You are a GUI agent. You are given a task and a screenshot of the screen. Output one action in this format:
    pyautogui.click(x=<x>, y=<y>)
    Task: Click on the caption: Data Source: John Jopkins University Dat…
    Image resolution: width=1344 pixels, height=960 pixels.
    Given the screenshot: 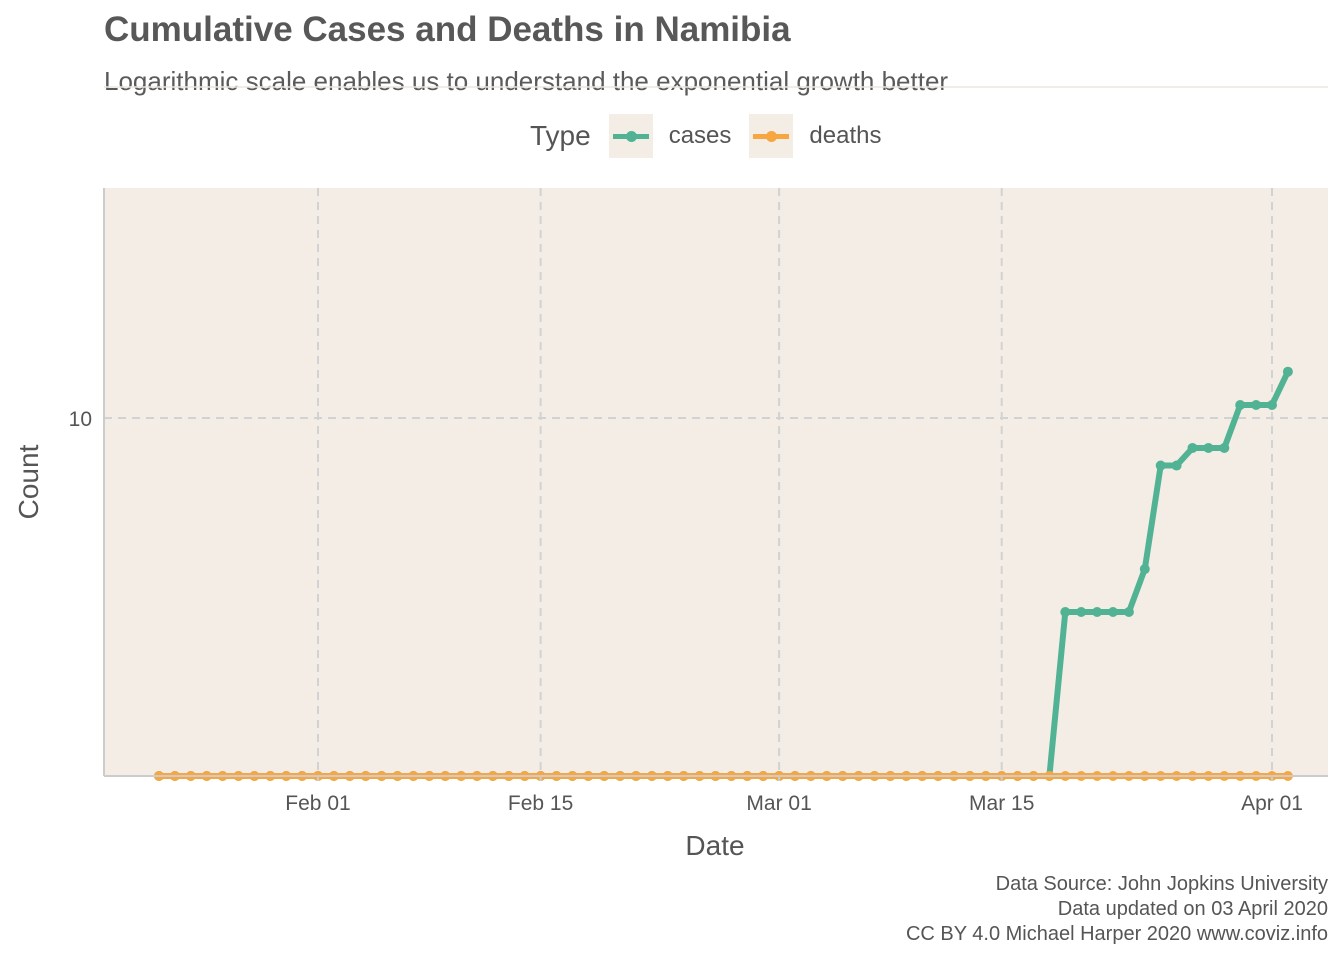 What is the action you would take?
    pyautogui.click(x=1117, y=909)
    